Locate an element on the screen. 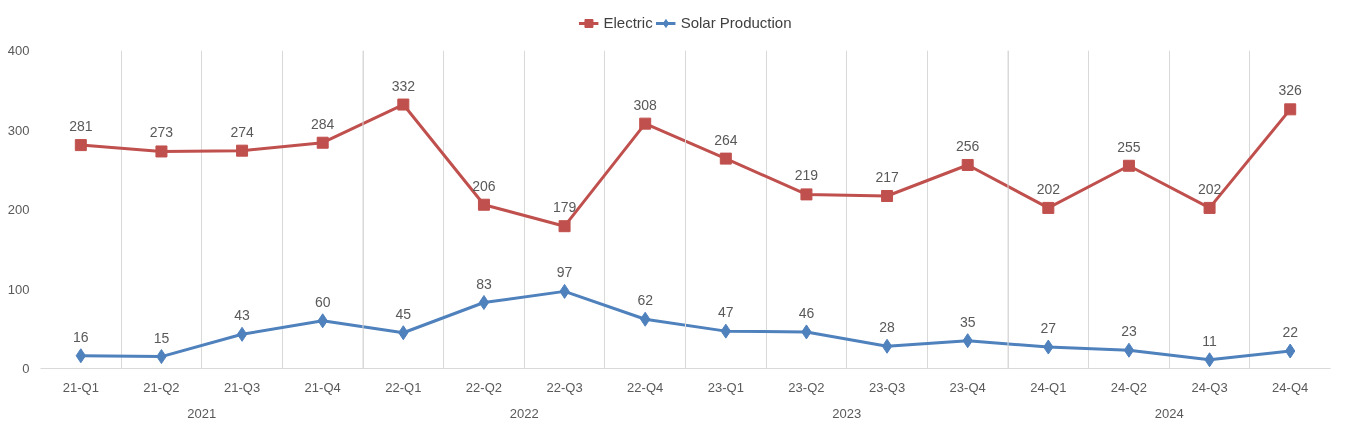 This screenshot has height=427, width=1361. data-label: 35 is located at coordinates (967, 321).